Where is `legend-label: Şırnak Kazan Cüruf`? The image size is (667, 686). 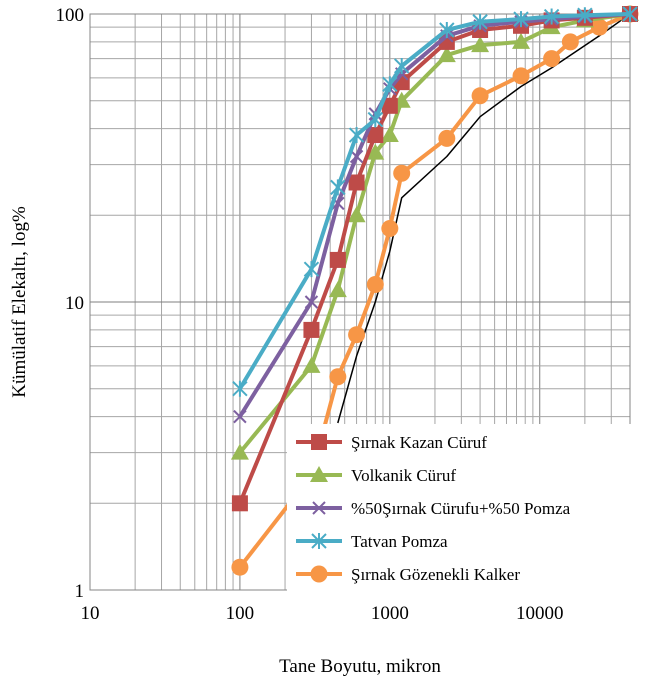
legend-label: Şırnak Kazan Cüruf is located at coordinates (419, 442).